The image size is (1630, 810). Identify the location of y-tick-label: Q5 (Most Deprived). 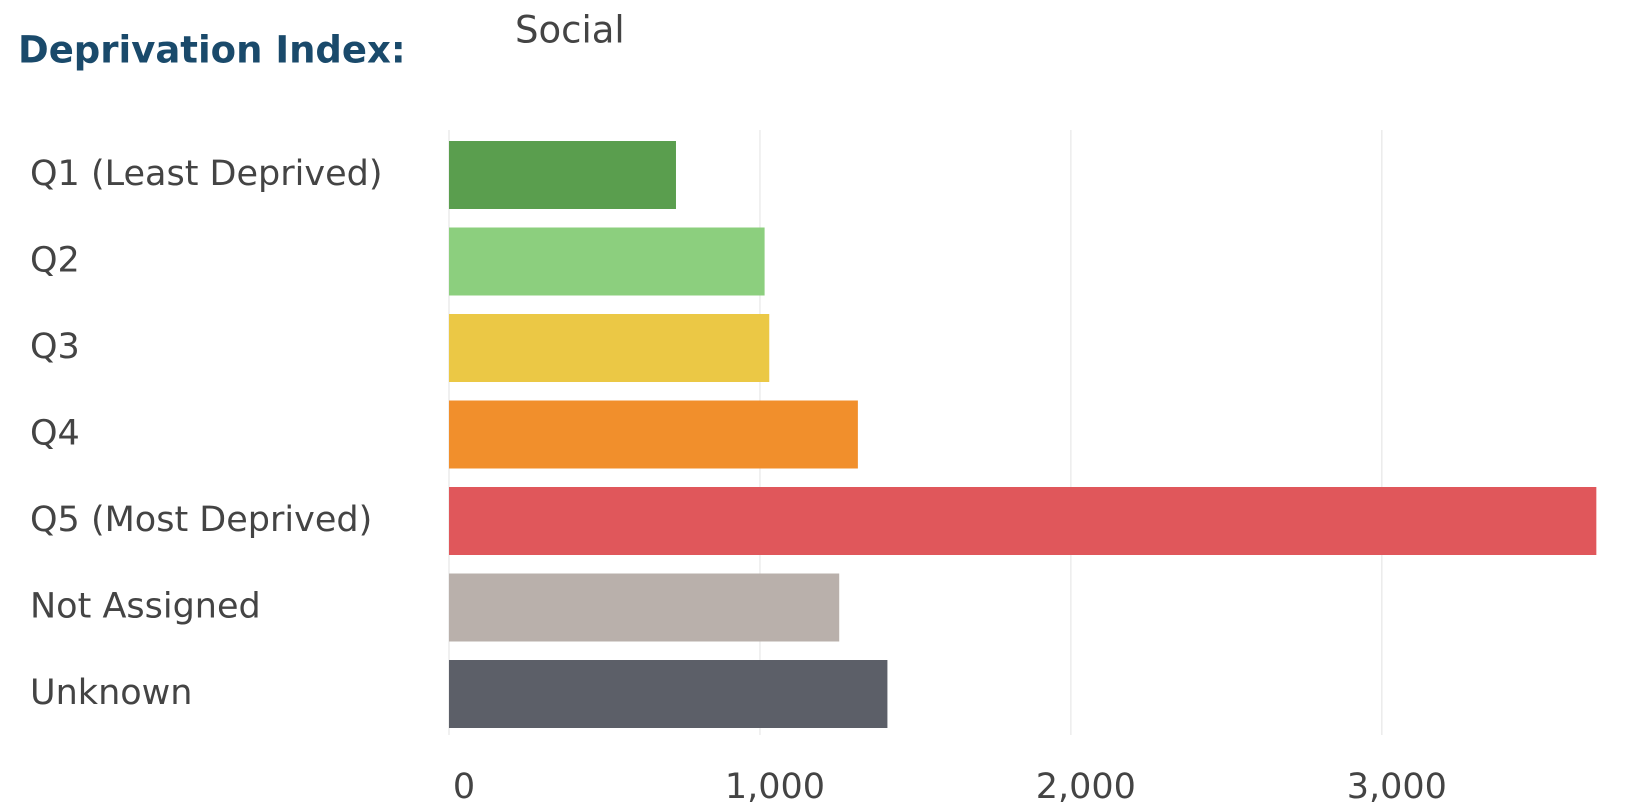
(201, 520).